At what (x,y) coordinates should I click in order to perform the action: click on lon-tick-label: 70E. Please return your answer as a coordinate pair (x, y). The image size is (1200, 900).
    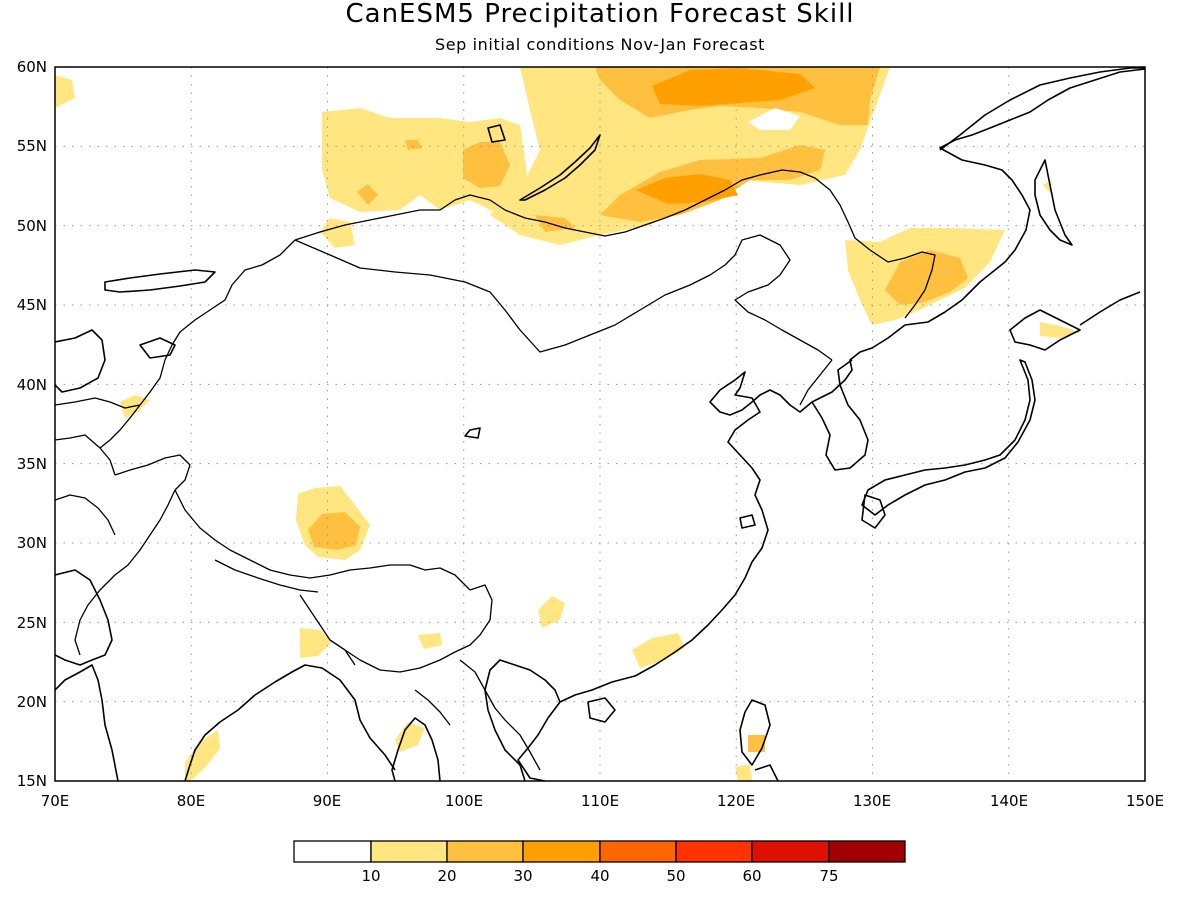
    Looking at the image, I should click on (55, 801).